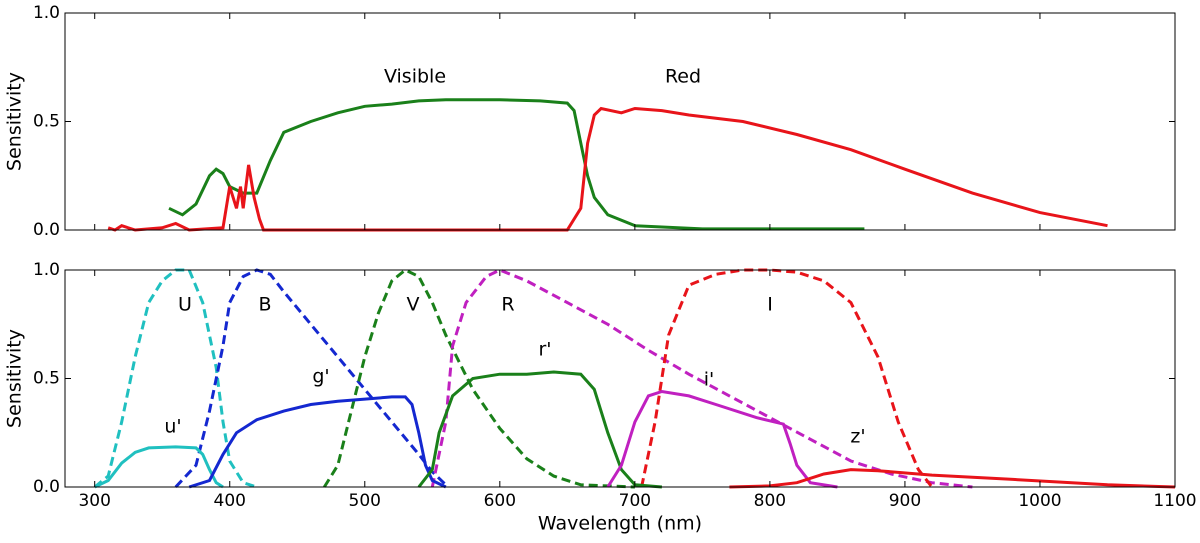  What do you see at coordinates (635, 501) in the screenshot?
I see `x-tick-label: 700` at bounding box center [635, 501].